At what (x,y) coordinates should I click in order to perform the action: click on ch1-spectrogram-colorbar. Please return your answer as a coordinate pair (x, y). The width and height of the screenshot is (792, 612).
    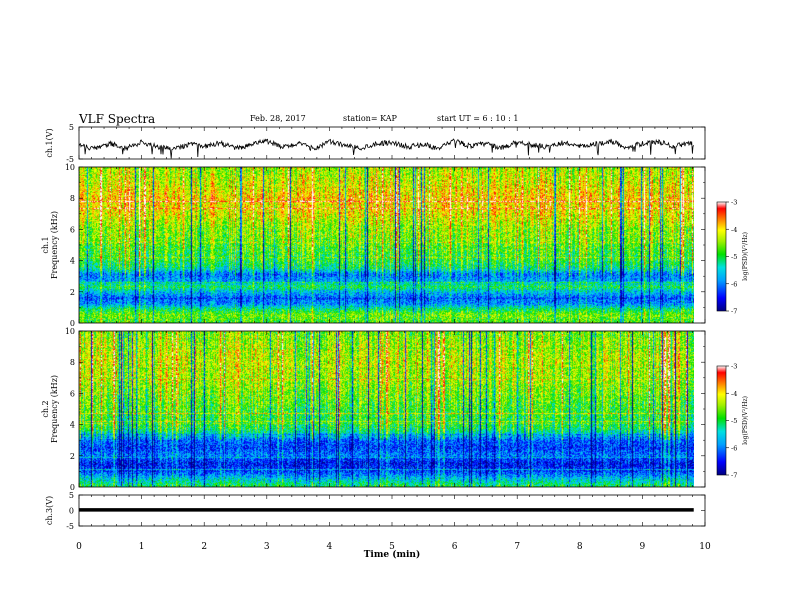
    Looking at the image, I should click on (721, 256).